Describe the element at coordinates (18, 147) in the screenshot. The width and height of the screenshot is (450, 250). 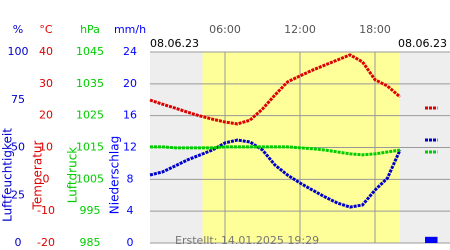
I see `y-tick-label: 50` at that location.